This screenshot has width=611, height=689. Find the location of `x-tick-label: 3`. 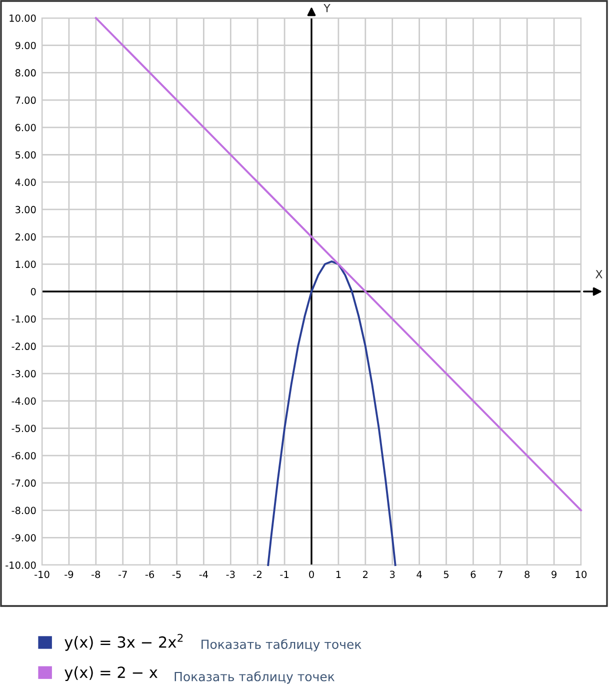

x-tick-label: 3 is located at coordinates (392, 574).